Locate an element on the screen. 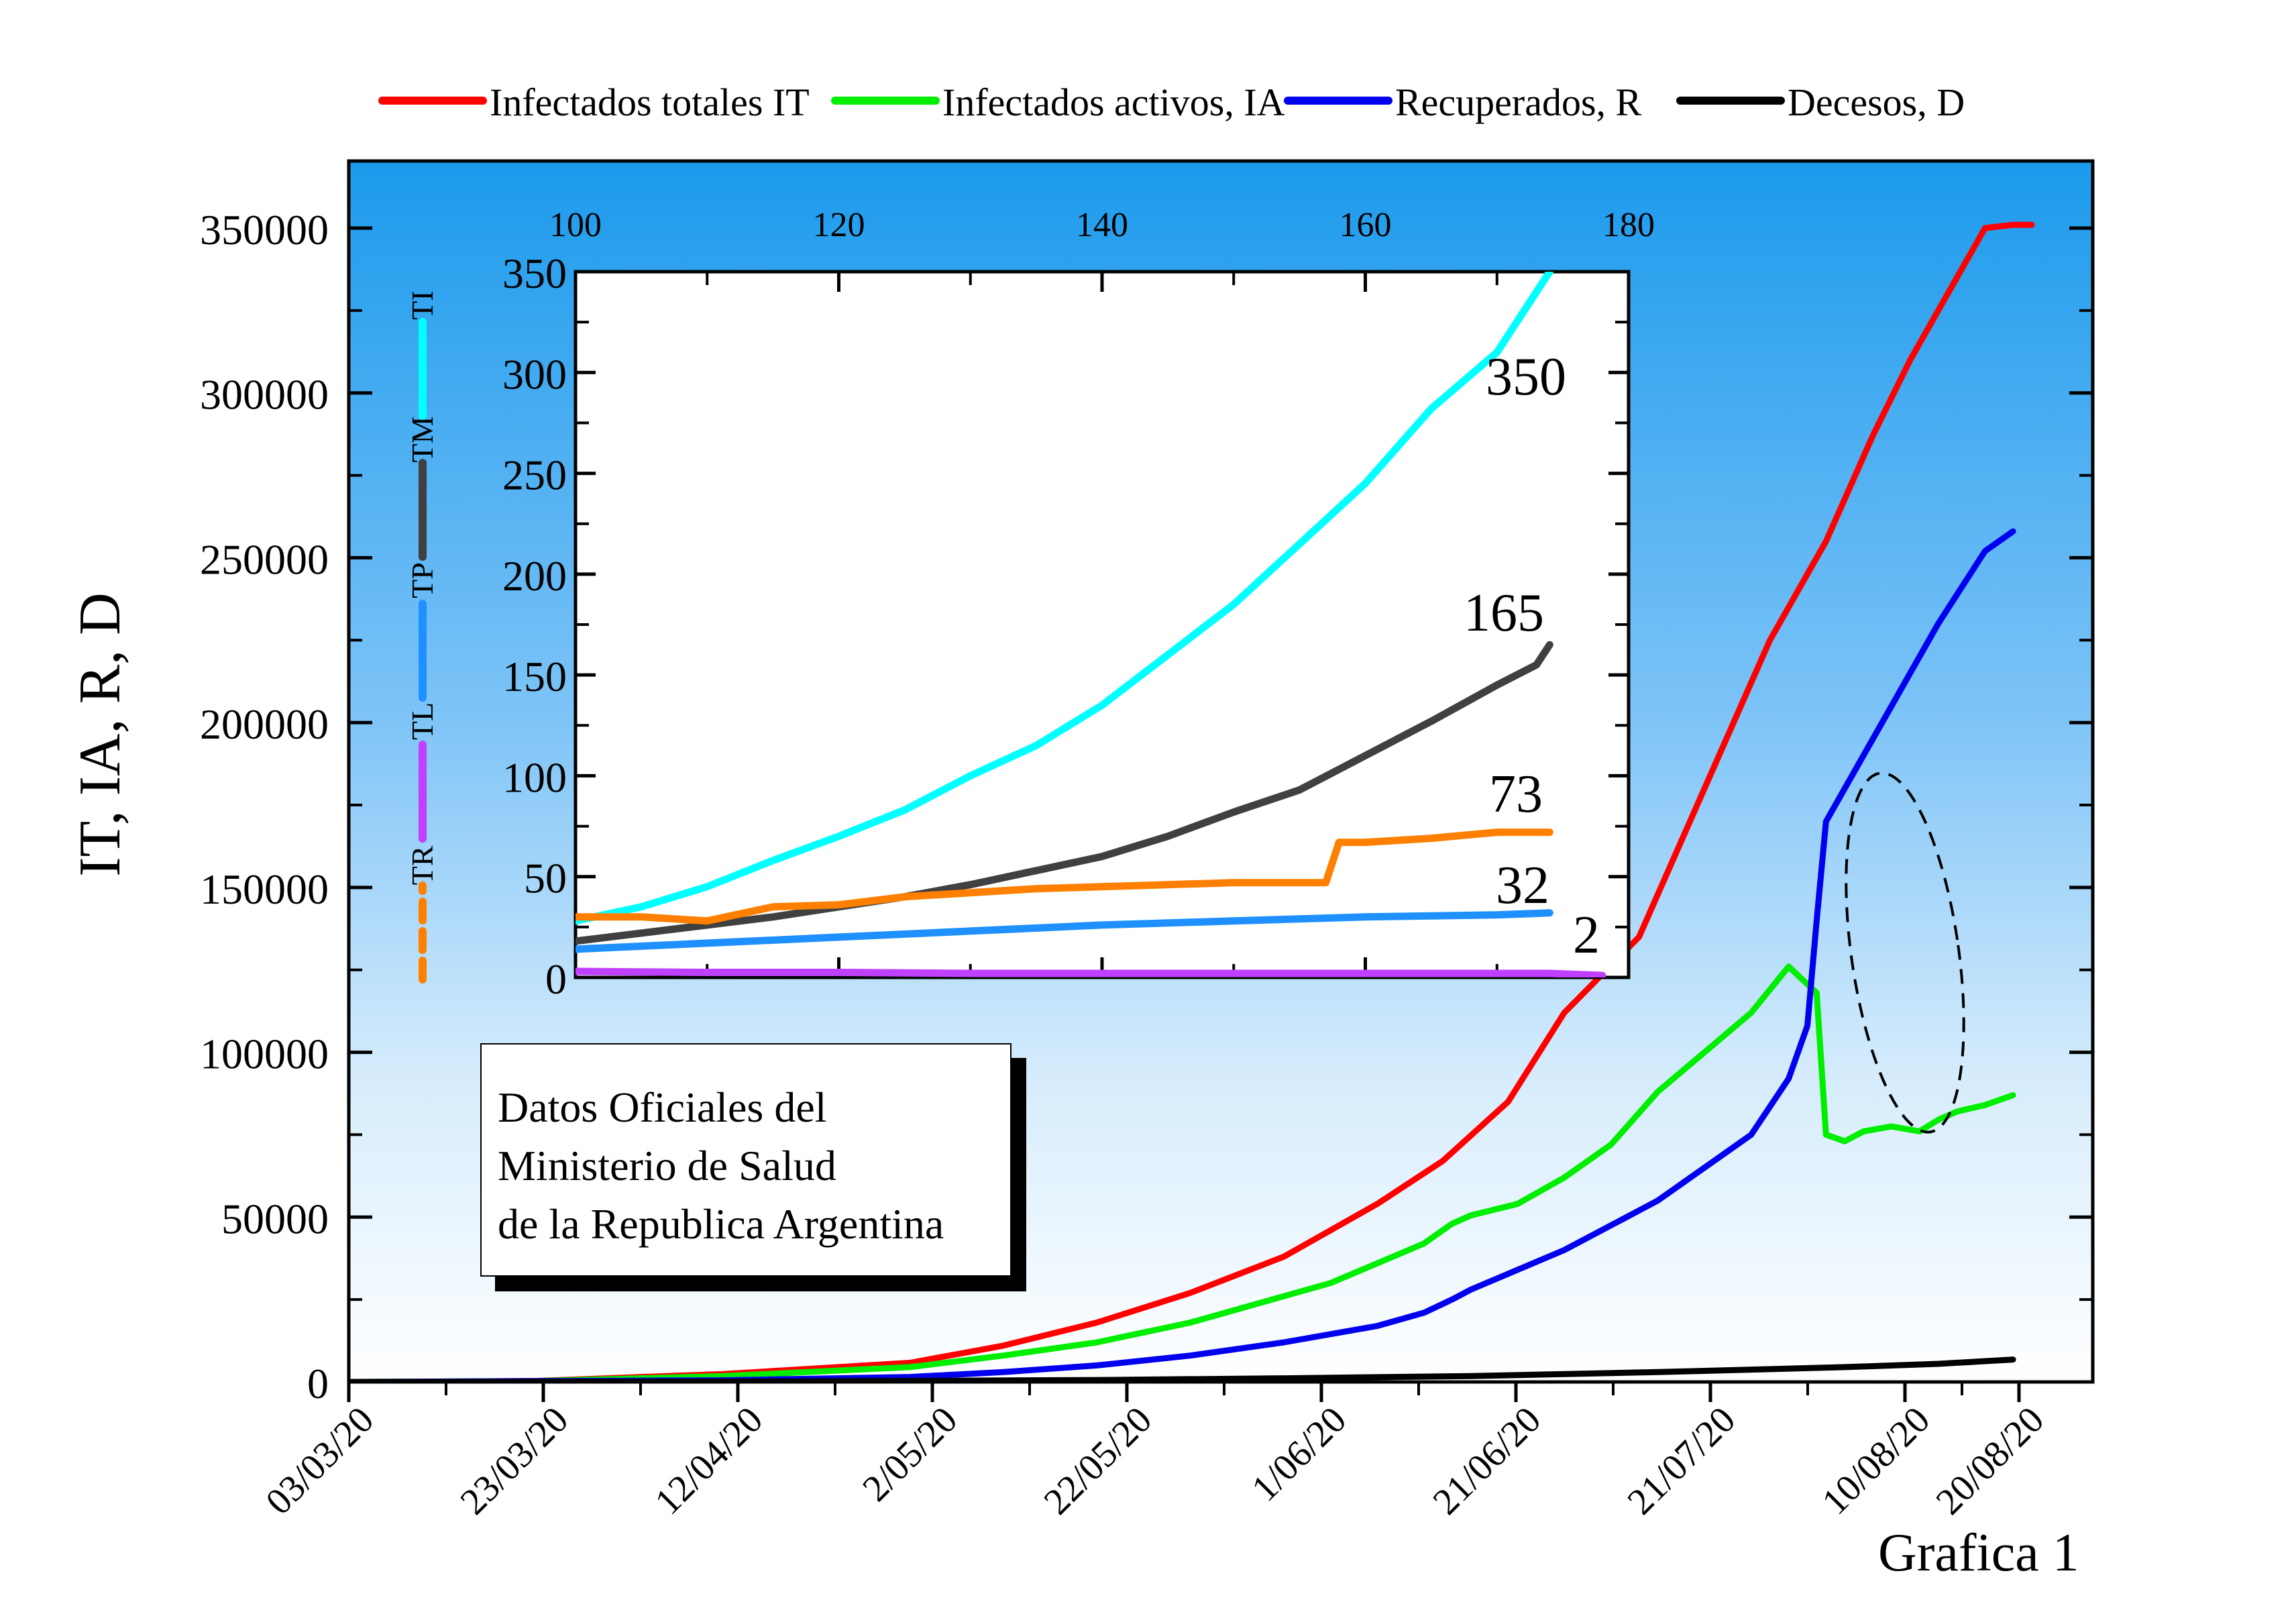 This screenshot has width=2296, height=1604. y-tick-label: 200000 is located at coordinates (264, 724).